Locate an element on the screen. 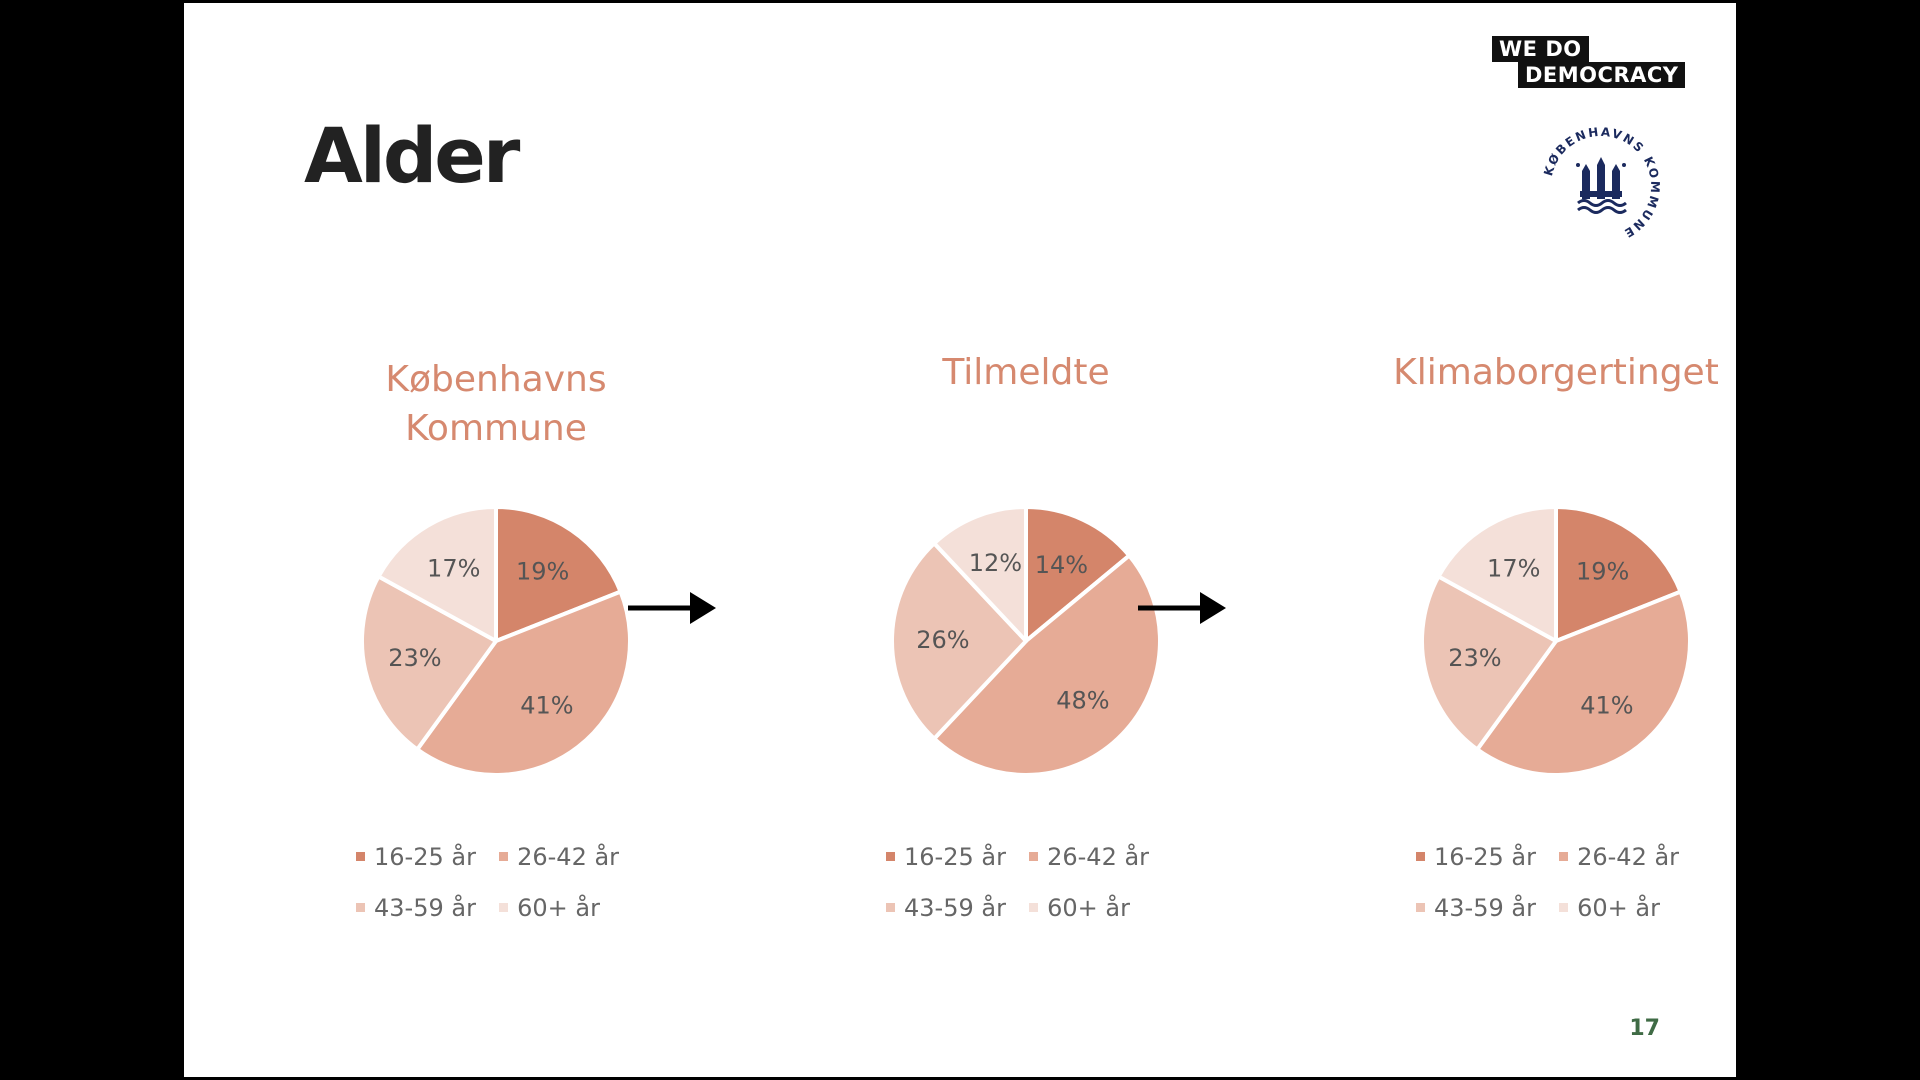 Image resolution: width=1920 pixels, height=1080 pixels. slide-title: Alder is located at coordinates (412, 155).